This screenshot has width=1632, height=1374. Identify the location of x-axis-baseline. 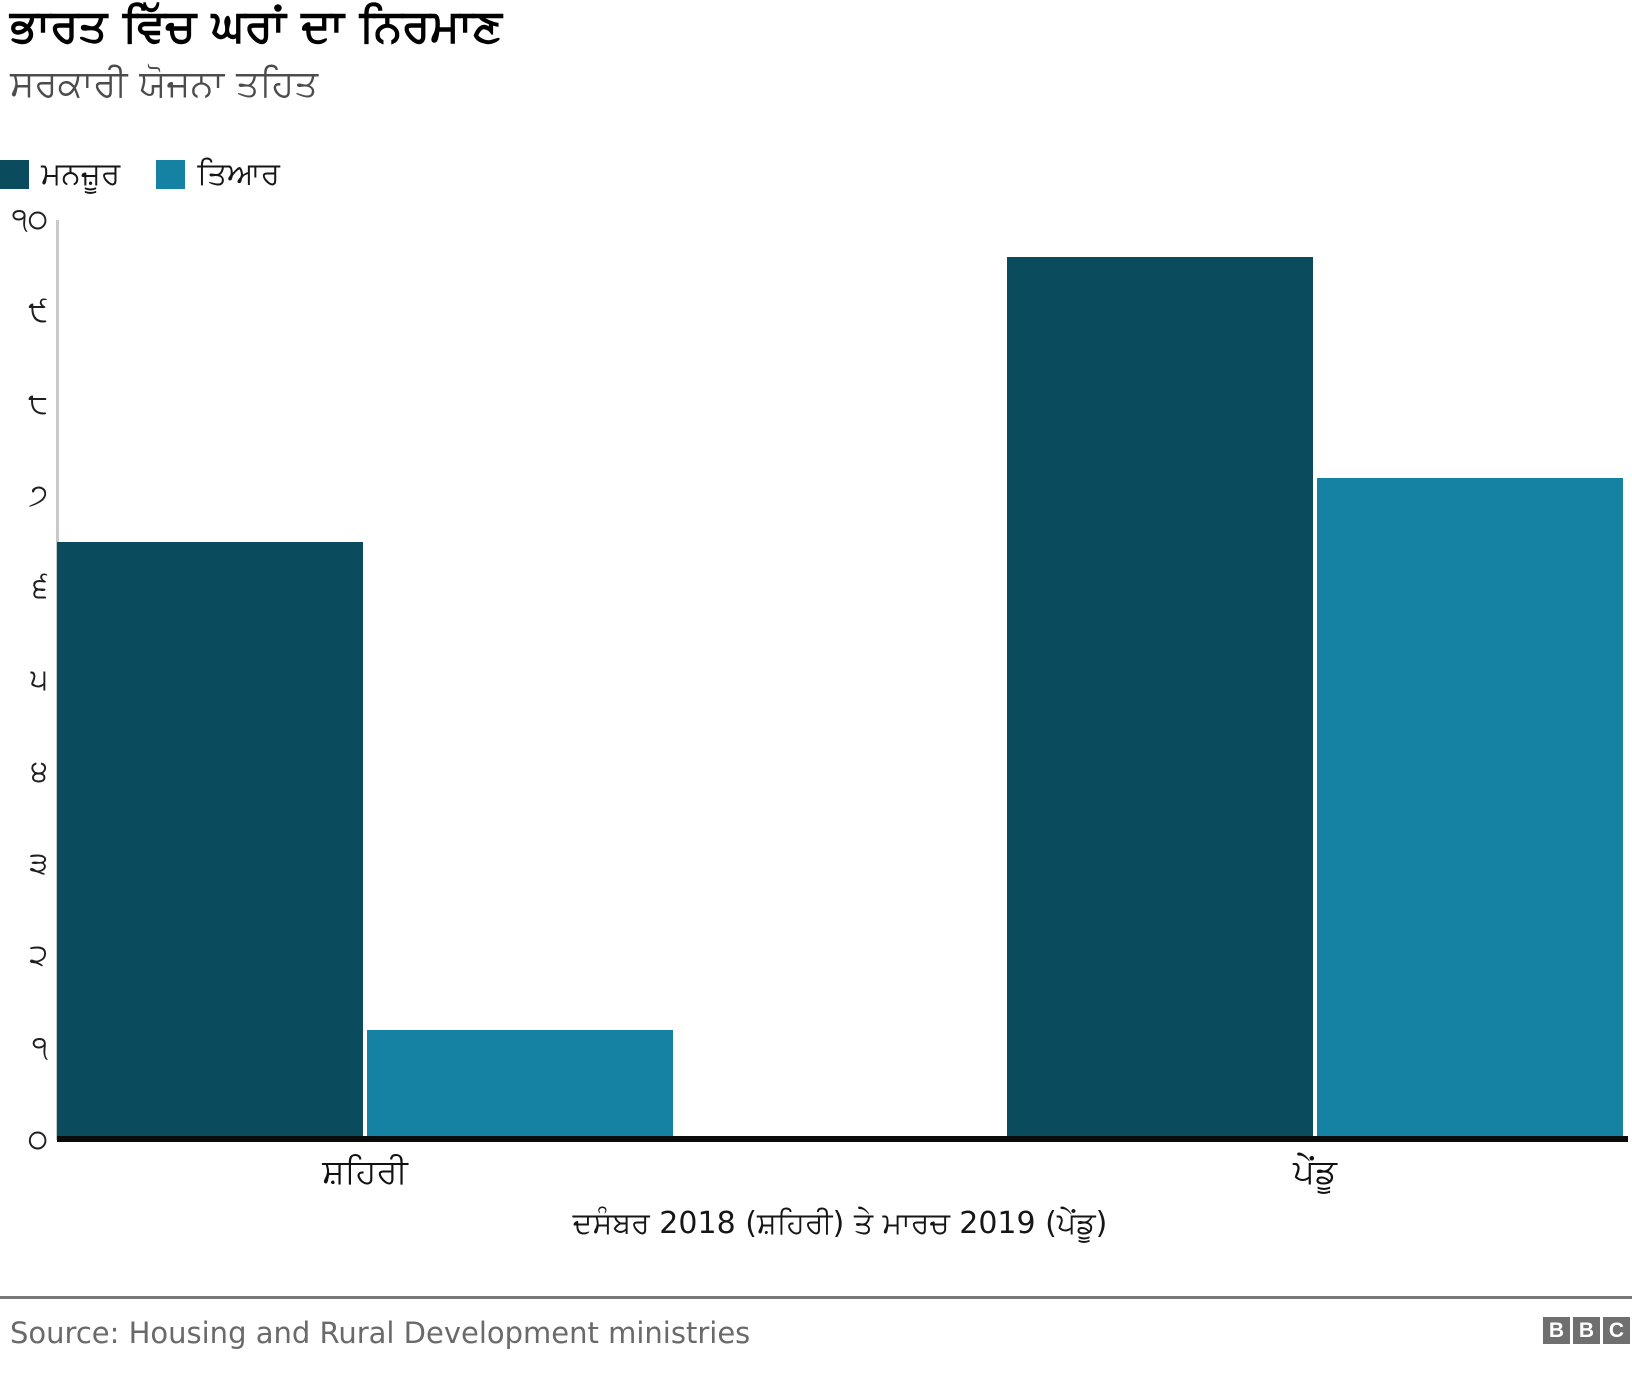
(842, 1139).